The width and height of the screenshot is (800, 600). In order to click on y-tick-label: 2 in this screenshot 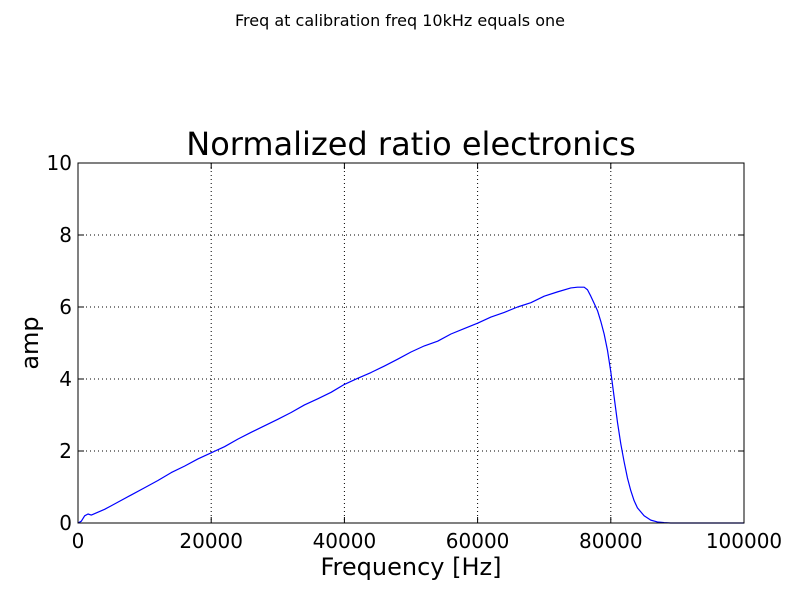, I will do `click(65, 451)`.